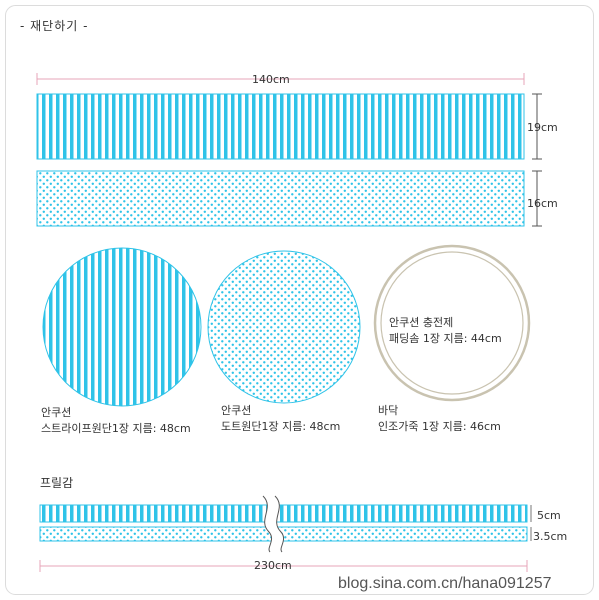 The width and height of the screenshot is (599, 600). Describe the element at coordinates (549, 515) in the screenshot. I see `frill-stripe-height-label: 5cm` at that location.